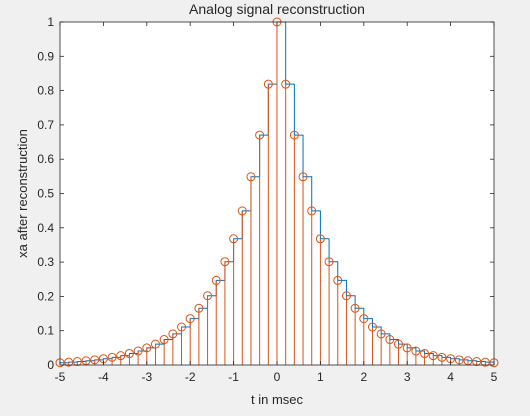 The width and height of the screenshot is (530, 416). Describe the element at coordinates (45, 56) in the screenshot. I see `y-tick-label: 0.9` at that location.